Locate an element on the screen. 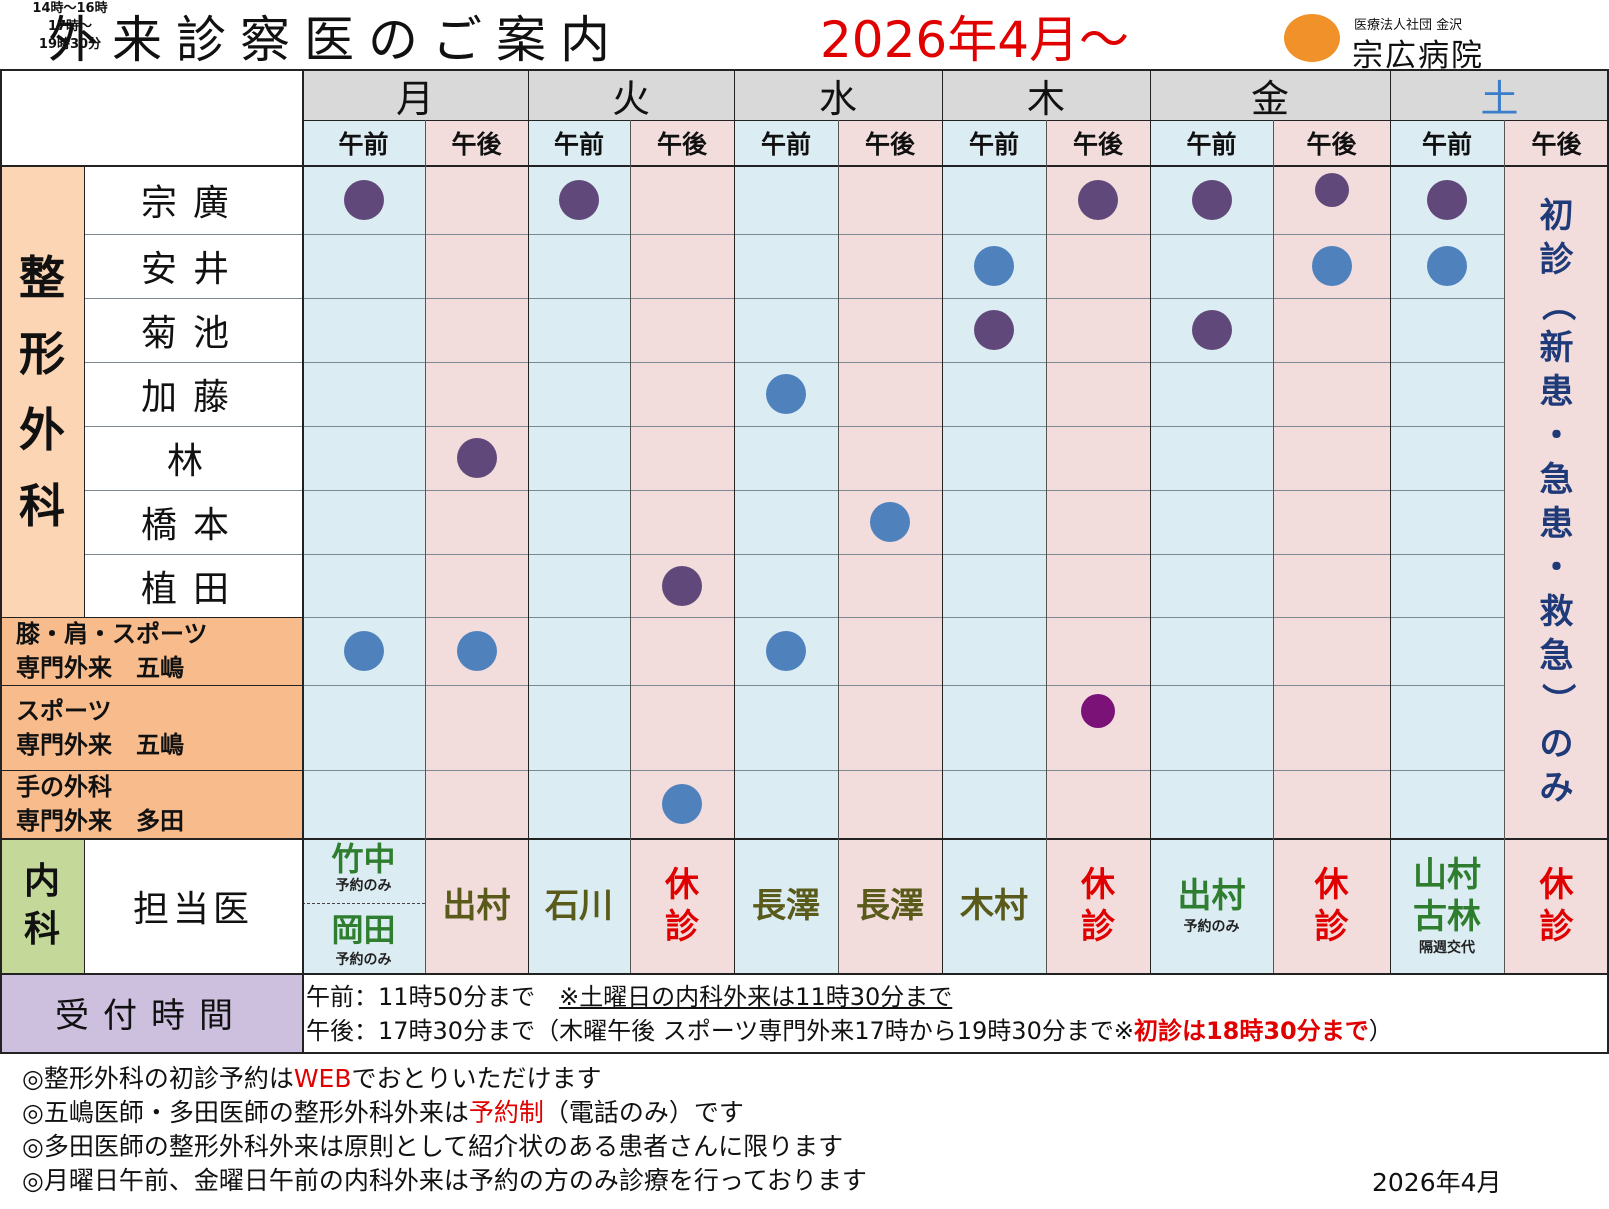  hospital-logo: 医療法人社団 金沢 宗広病院 is located at coordinates (1434, 42).